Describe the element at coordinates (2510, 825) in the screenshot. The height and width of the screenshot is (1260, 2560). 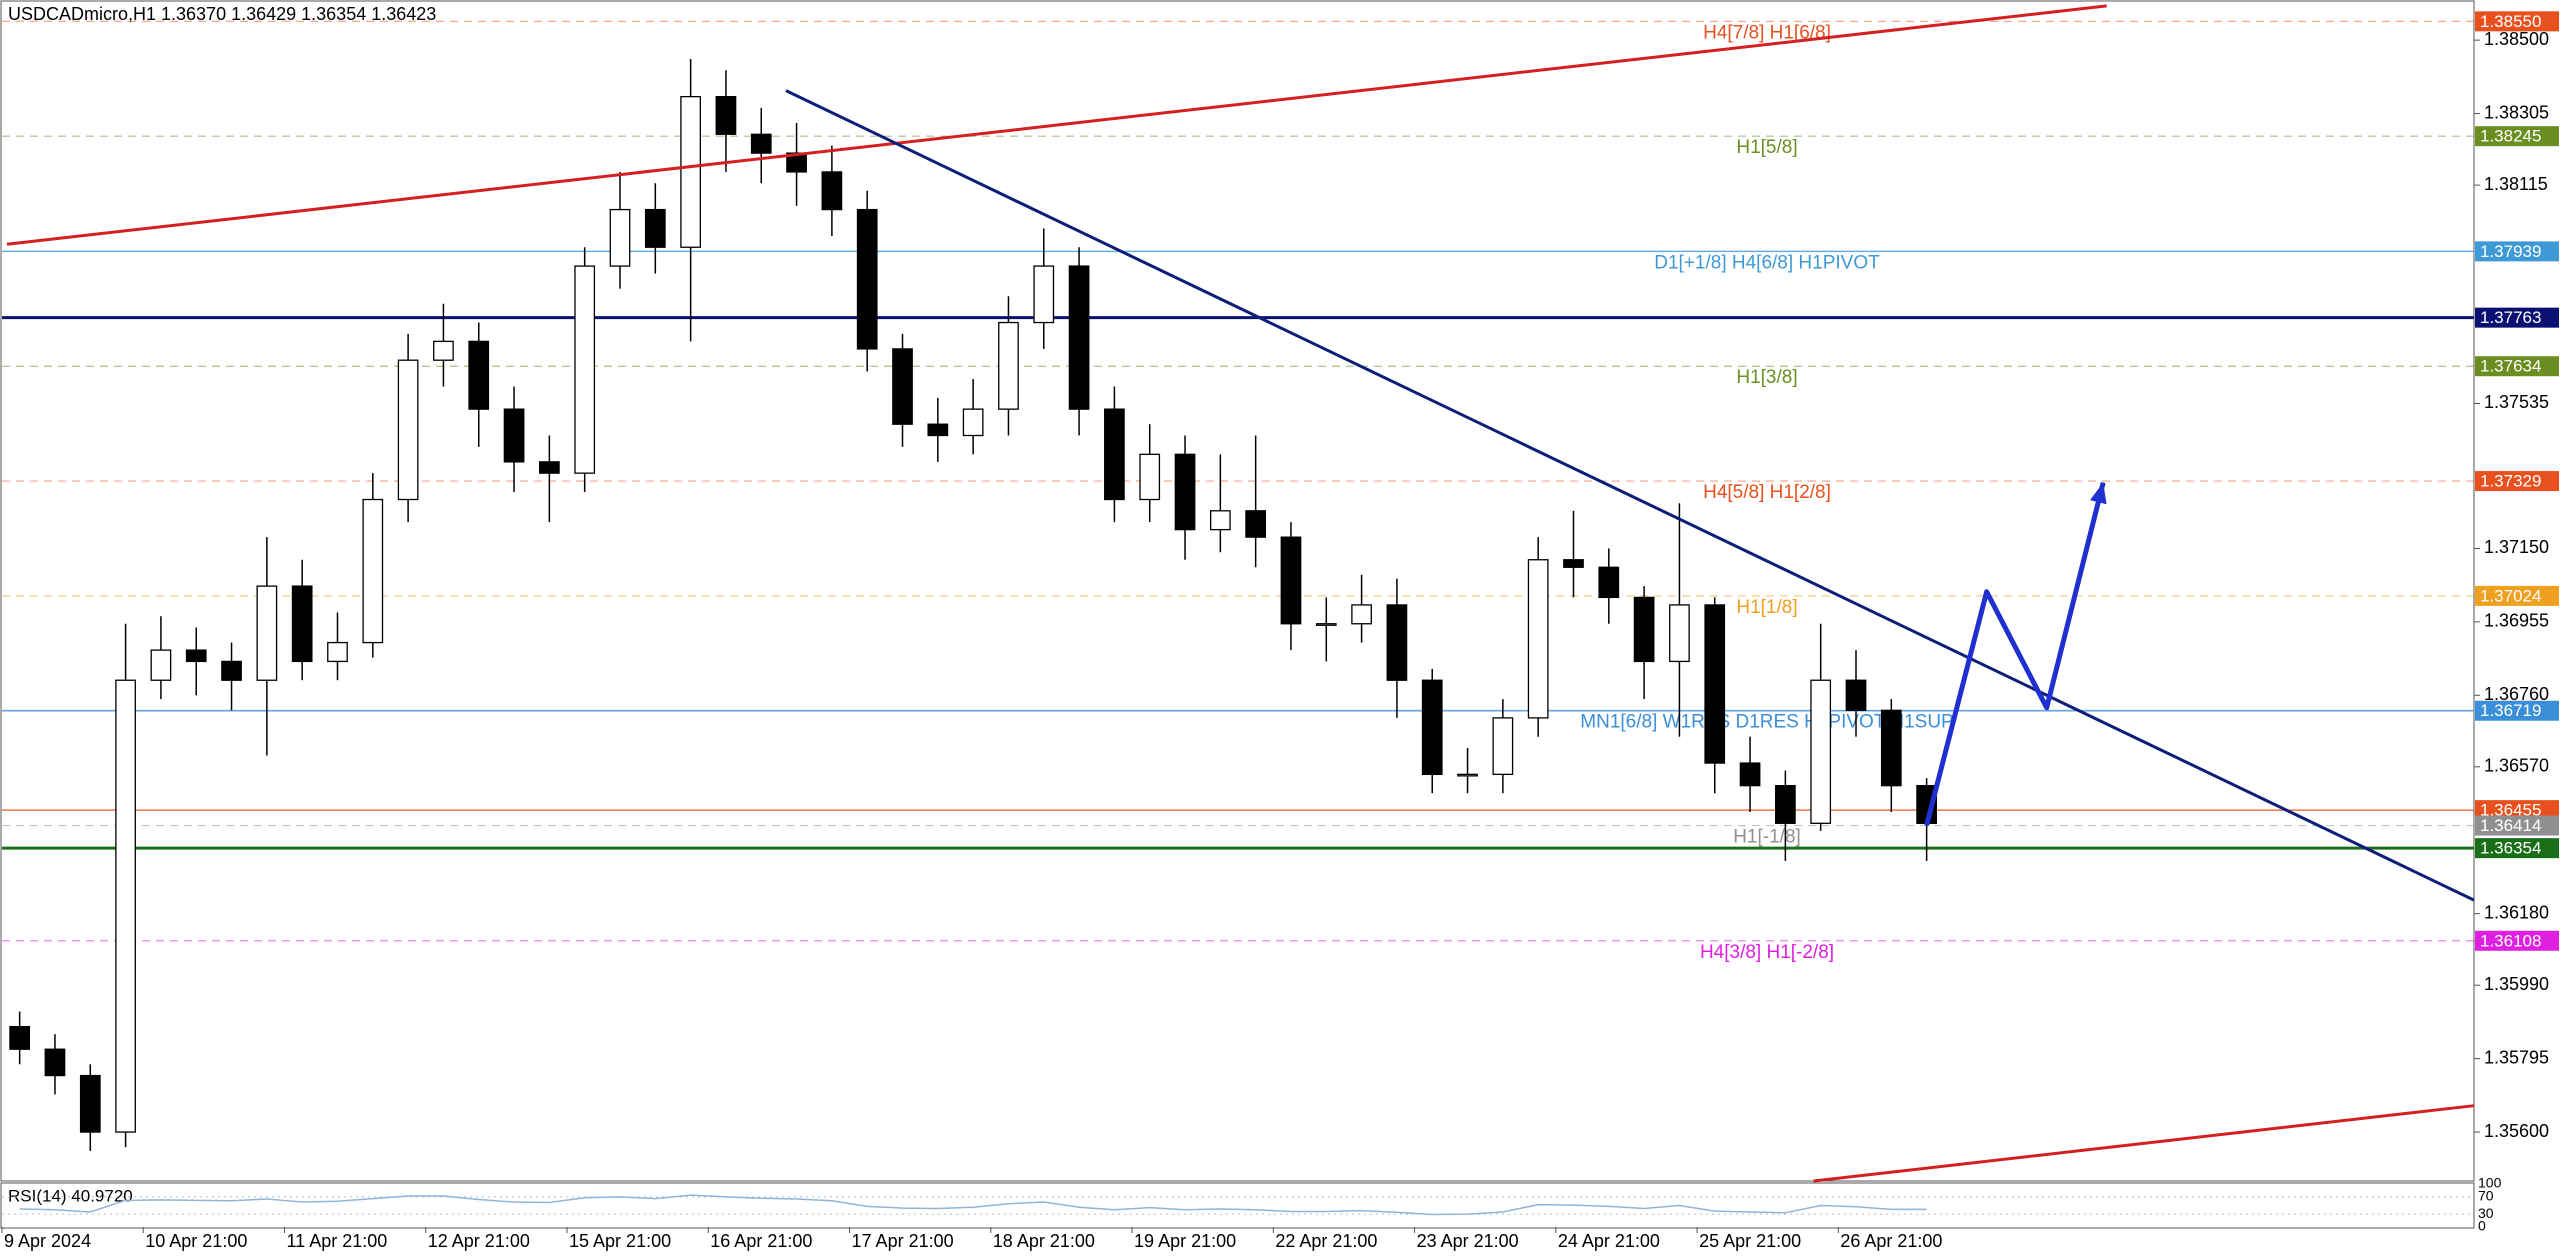
I see `price-label: 1.36414` at that location.